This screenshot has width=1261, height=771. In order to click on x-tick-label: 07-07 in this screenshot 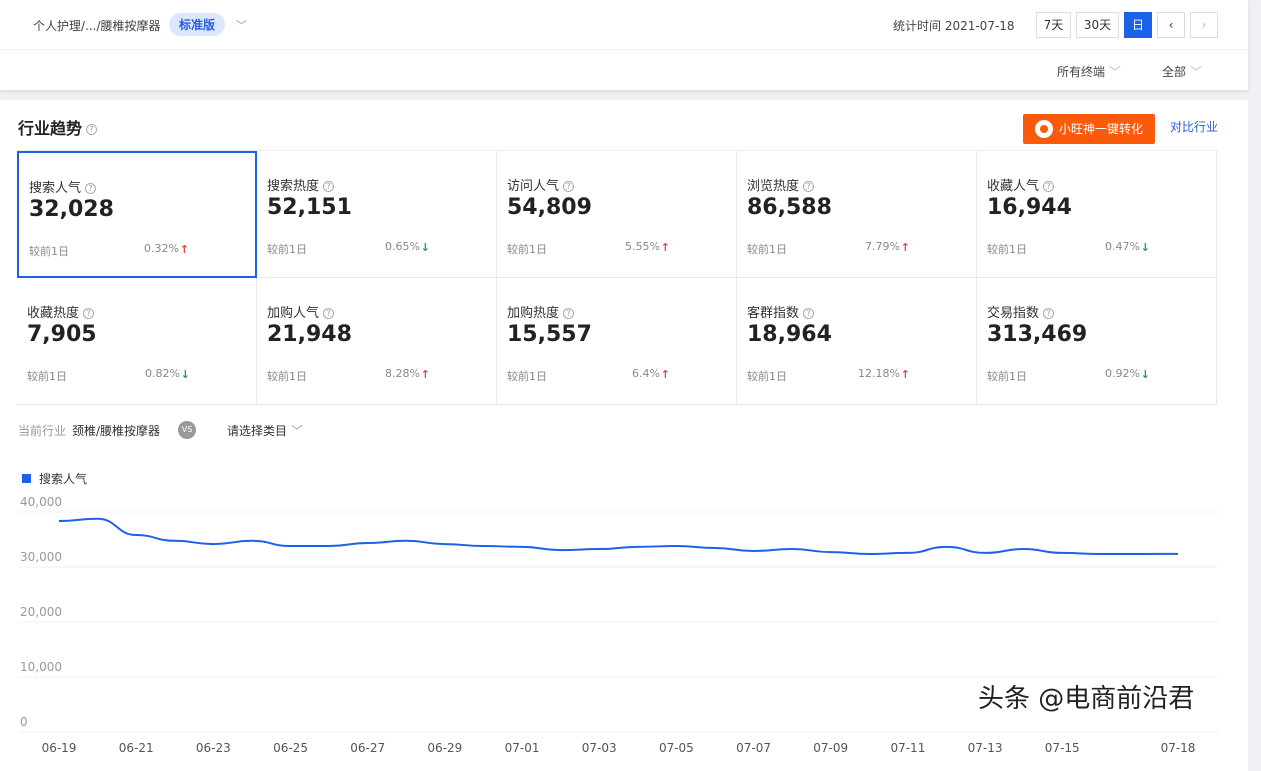, I will do `click(753, 748)`.